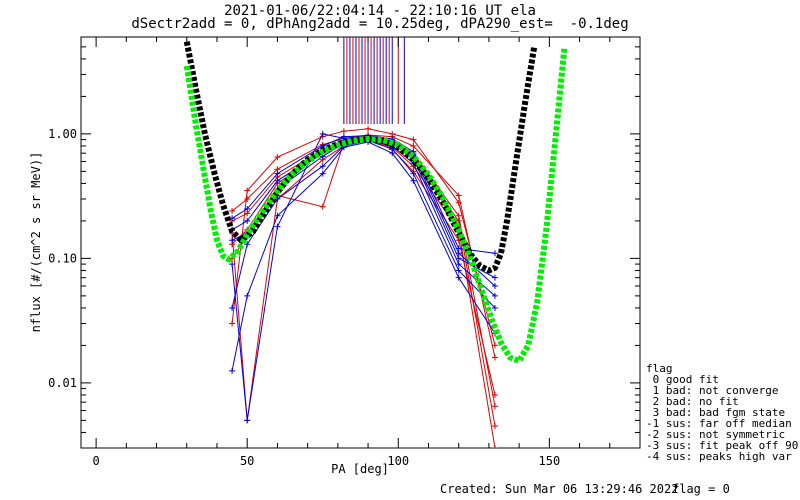 The height and width of the screenshot is (500, 800). I want to click on x-axis-label: PA [deg], so click(360, 469).